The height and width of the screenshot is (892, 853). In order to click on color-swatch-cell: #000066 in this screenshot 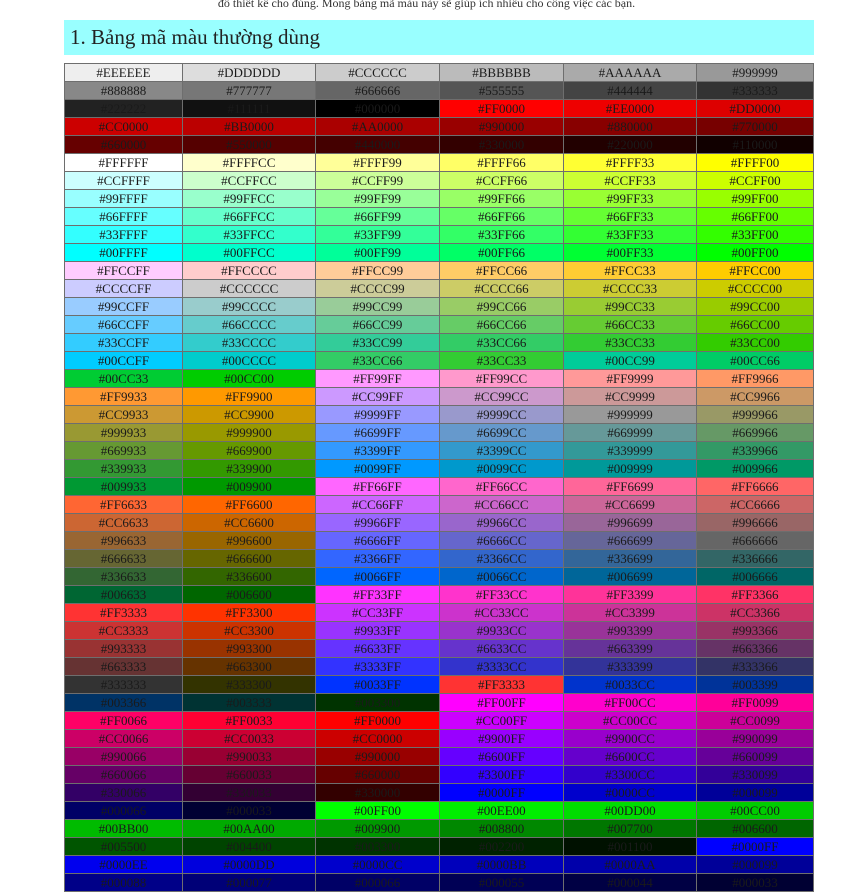, I will do `click(123, 810)`.